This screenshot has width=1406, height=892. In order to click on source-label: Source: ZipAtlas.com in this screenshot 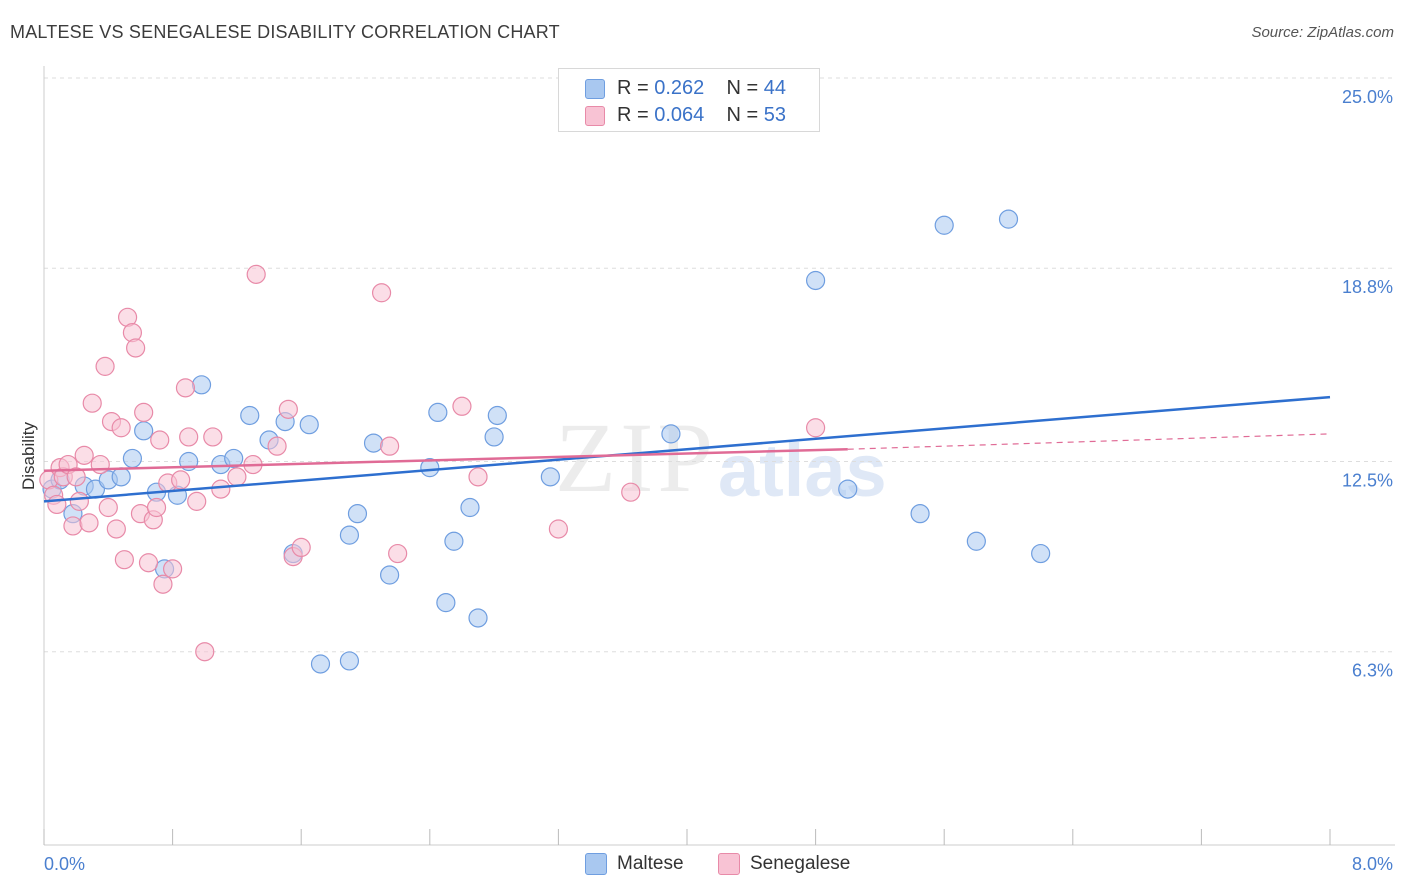, I will do `click(1322, 32)`.